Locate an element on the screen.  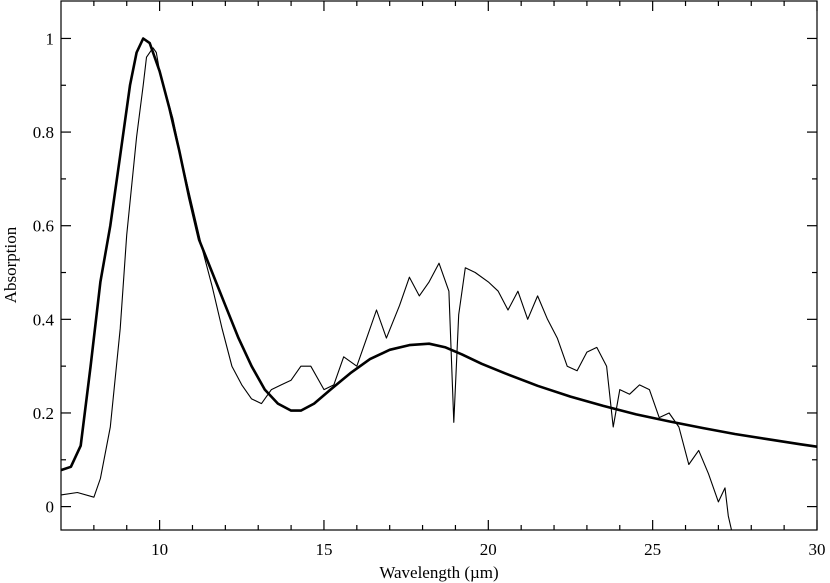
y-axis-label: Absorption is located at coordinates (10, 264).